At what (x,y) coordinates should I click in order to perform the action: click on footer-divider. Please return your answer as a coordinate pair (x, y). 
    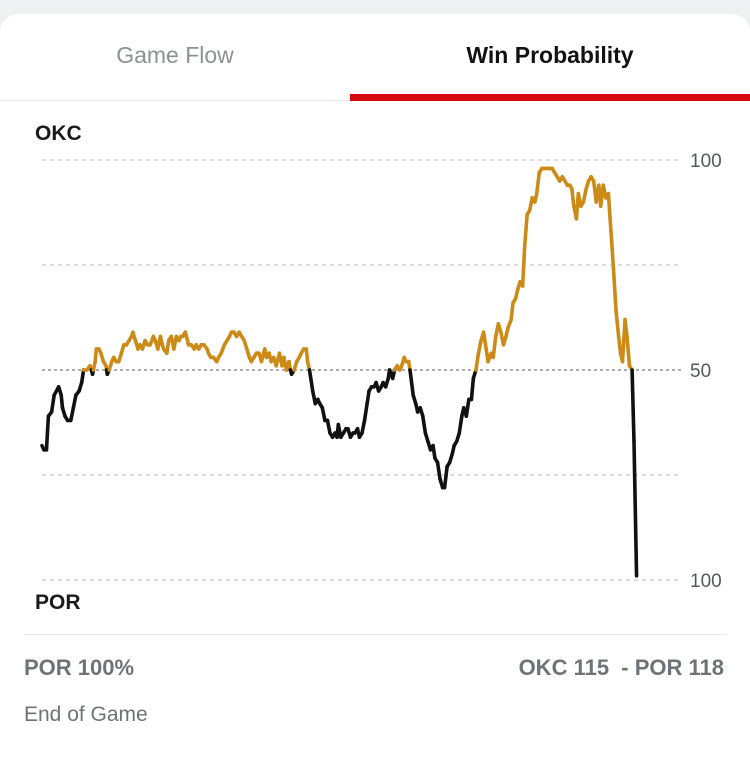
    Looking at the image, I should click on (375, 634).